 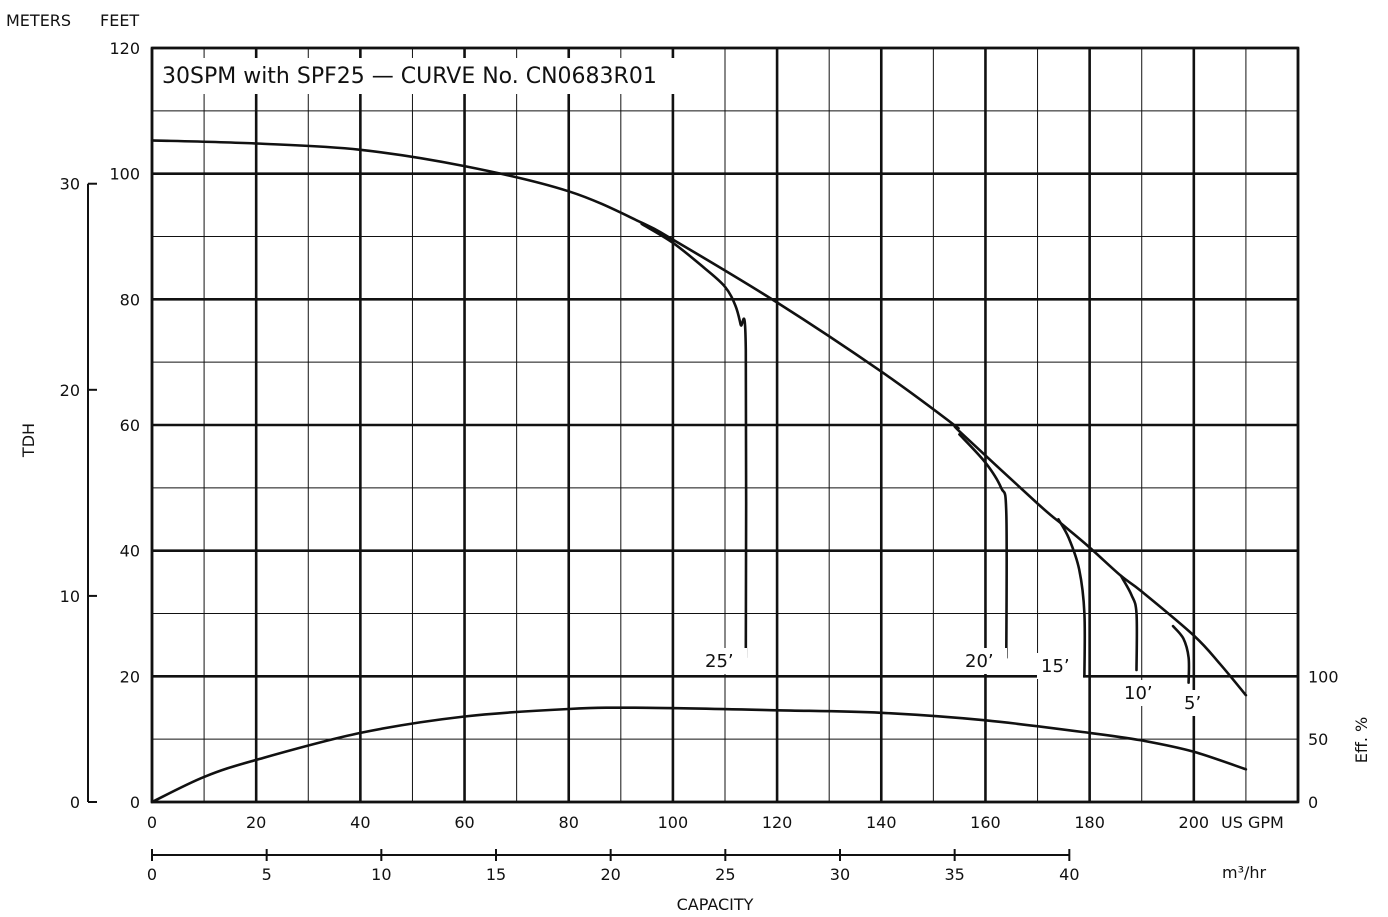 What do you see at coordinates (719, 661) in the screenshot?
I see `curve-label: 25’` at bounding box center [719, 661].